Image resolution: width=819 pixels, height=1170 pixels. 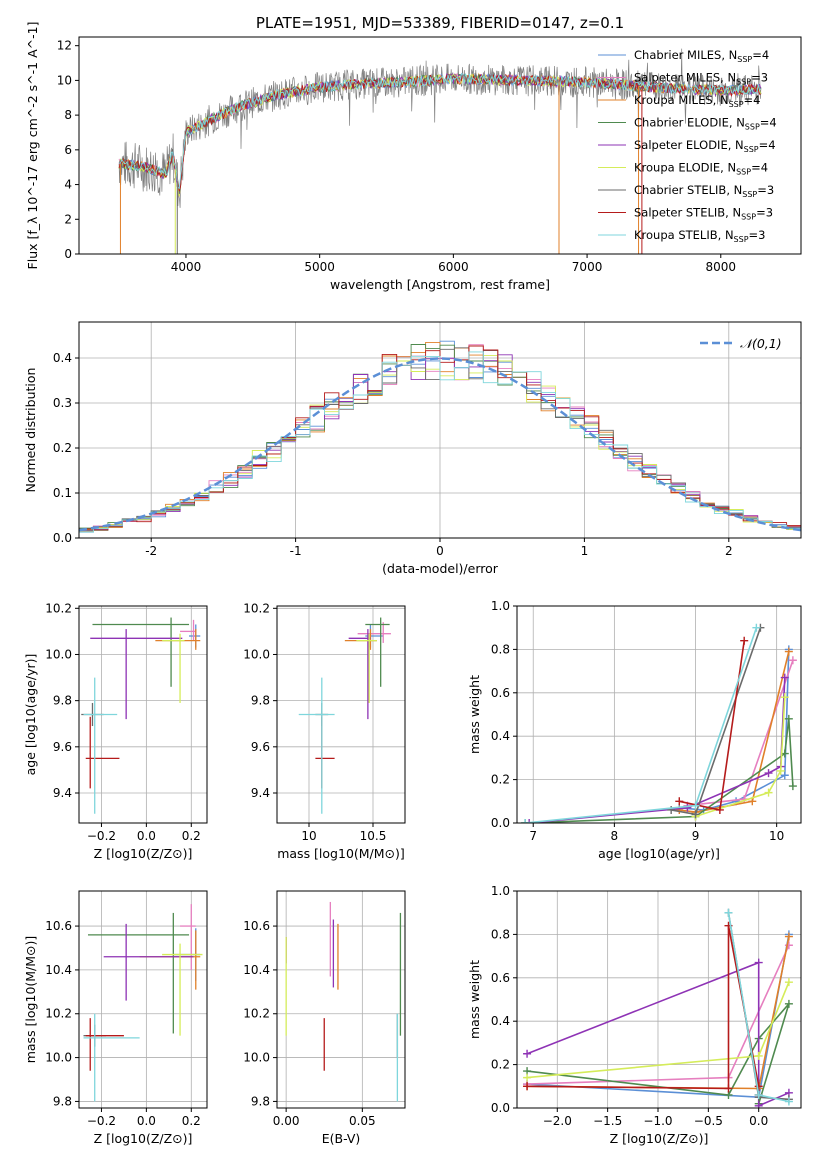 I want to click on axis-label-x: wavelength [Angstrom, rest frame], so click(x=440, y=284).